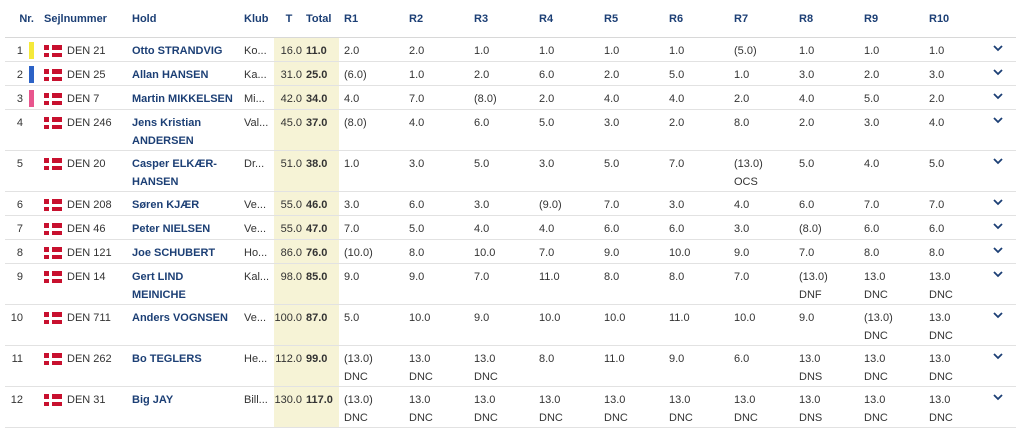 This screenshot has width=1024, height=445. I want to click on race-cell: 9.0, so click(436, 284).